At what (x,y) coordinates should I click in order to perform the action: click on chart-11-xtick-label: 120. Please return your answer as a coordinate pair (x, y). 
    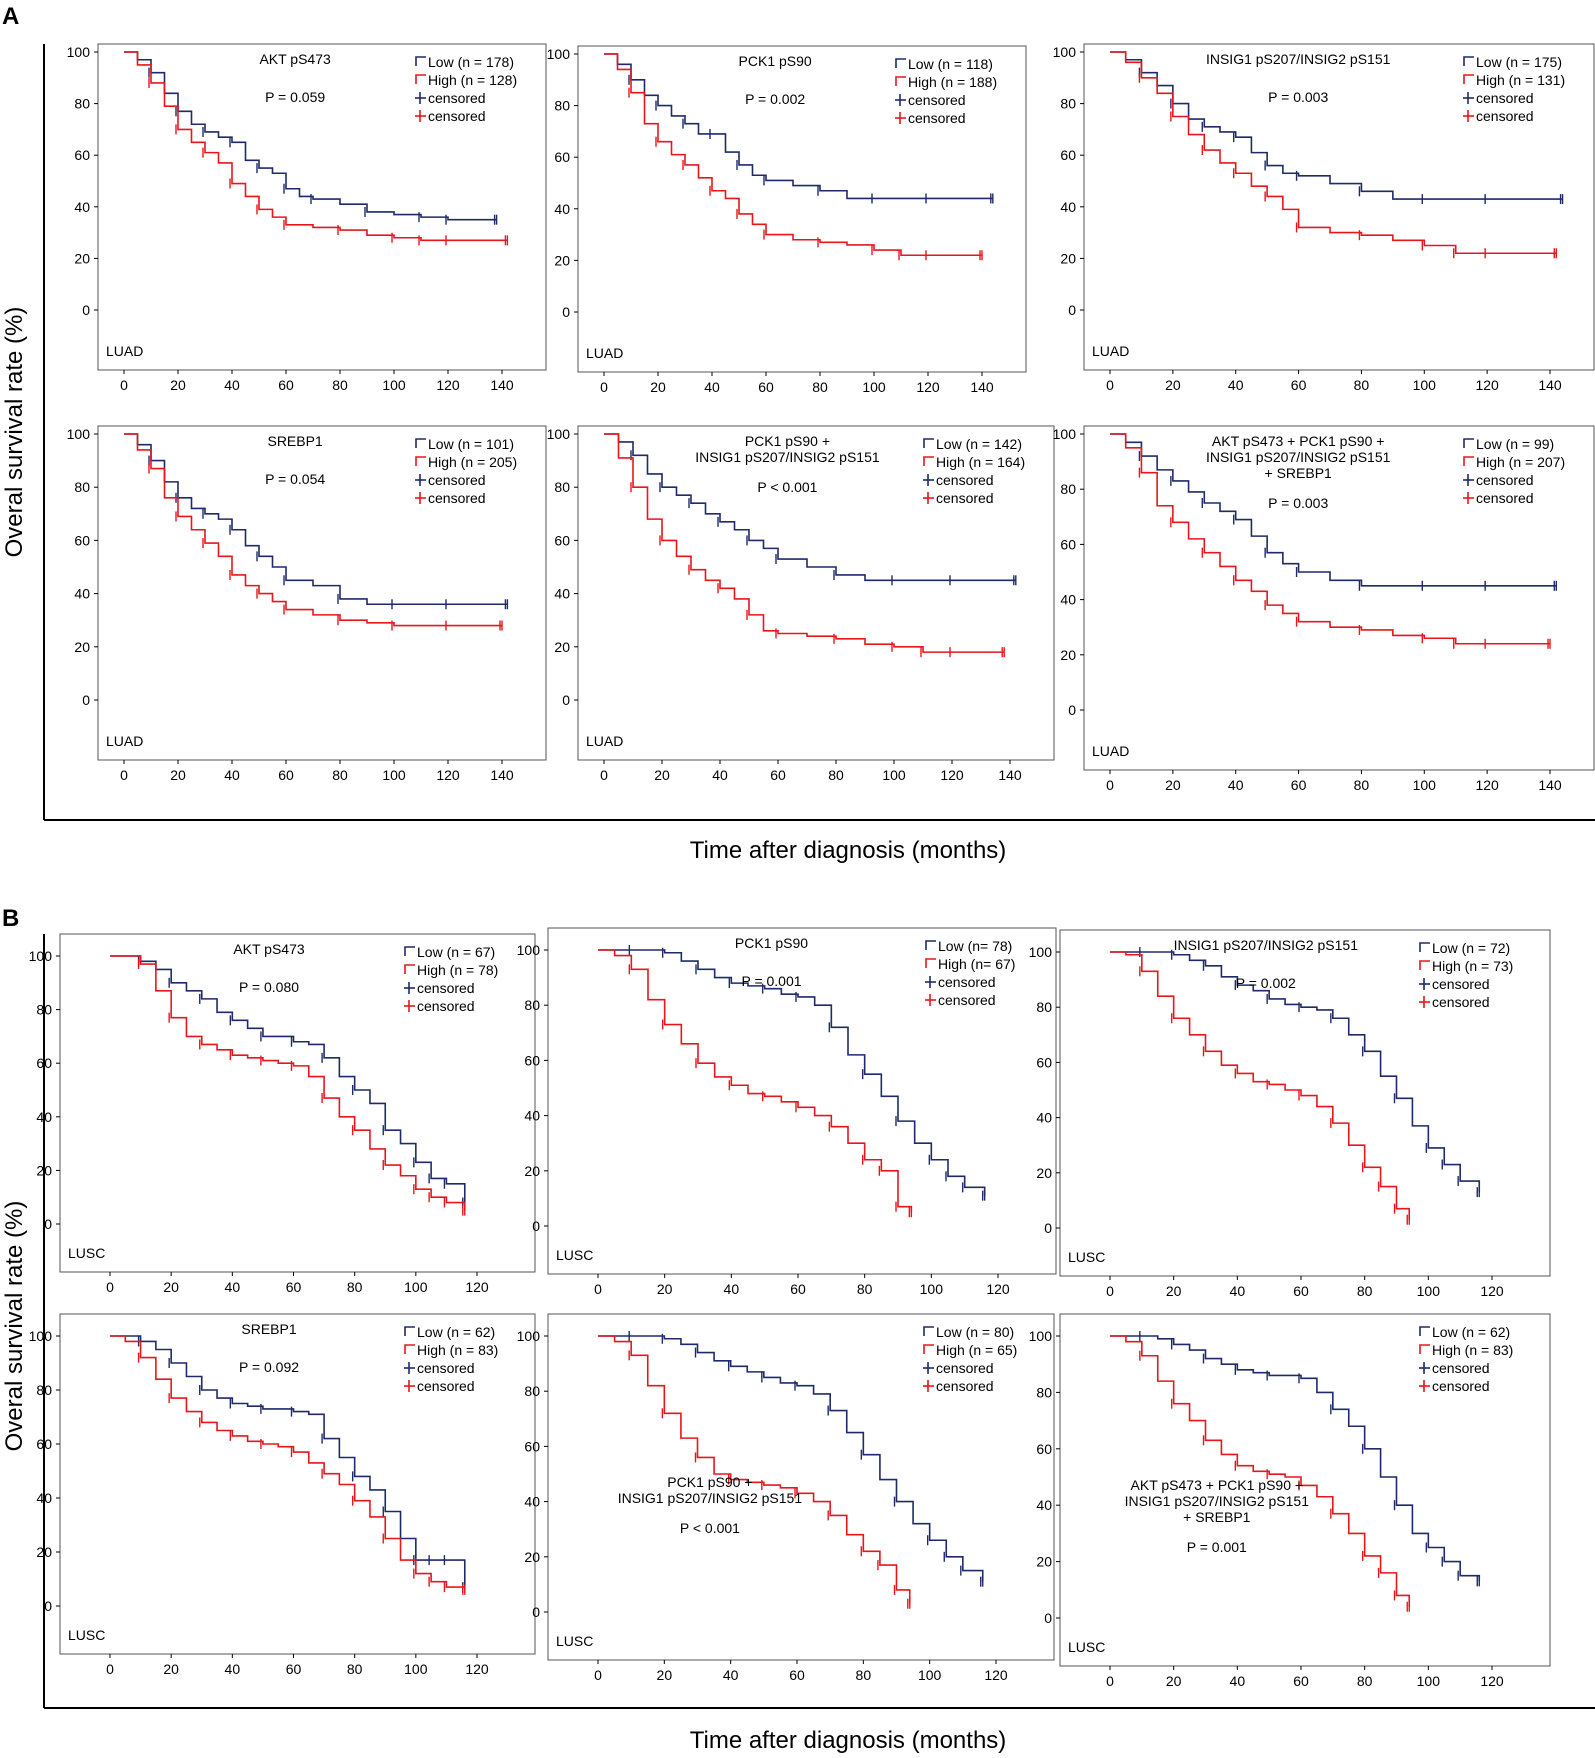
    Looking at the image, I should click on (996, 1675).